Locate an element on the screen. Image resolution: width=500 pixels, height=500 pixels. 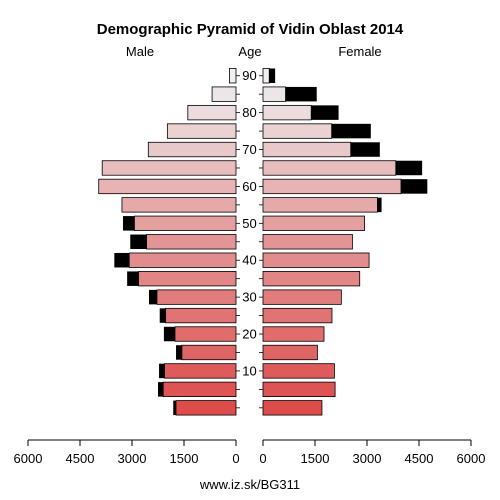
female-x-tick-label-4500: 4500 is located at coordinates (419, 458).